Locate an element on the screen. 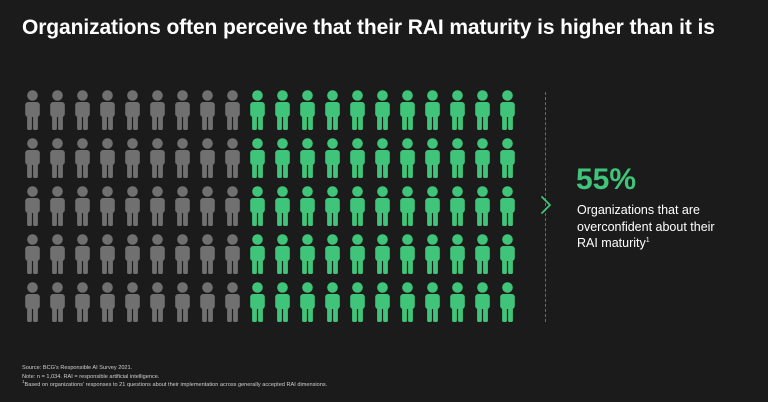  stat-value: 55% is located at coordinates (606, 179).